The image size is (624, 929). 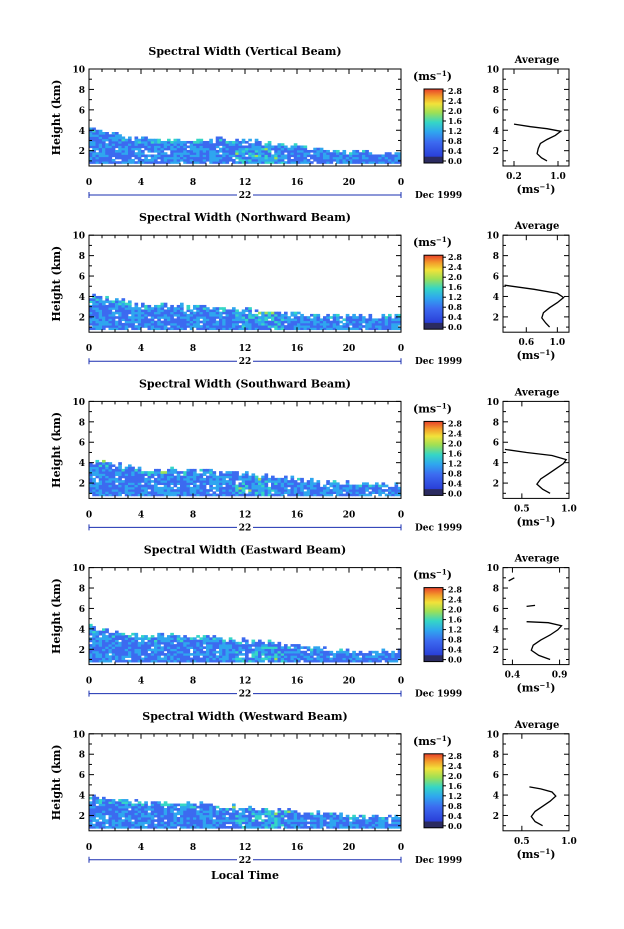 What do you see at coordinates (492, 403) in the screenshot?
I see `average-y-tick-label: 10` at bounding box center [492, 403].